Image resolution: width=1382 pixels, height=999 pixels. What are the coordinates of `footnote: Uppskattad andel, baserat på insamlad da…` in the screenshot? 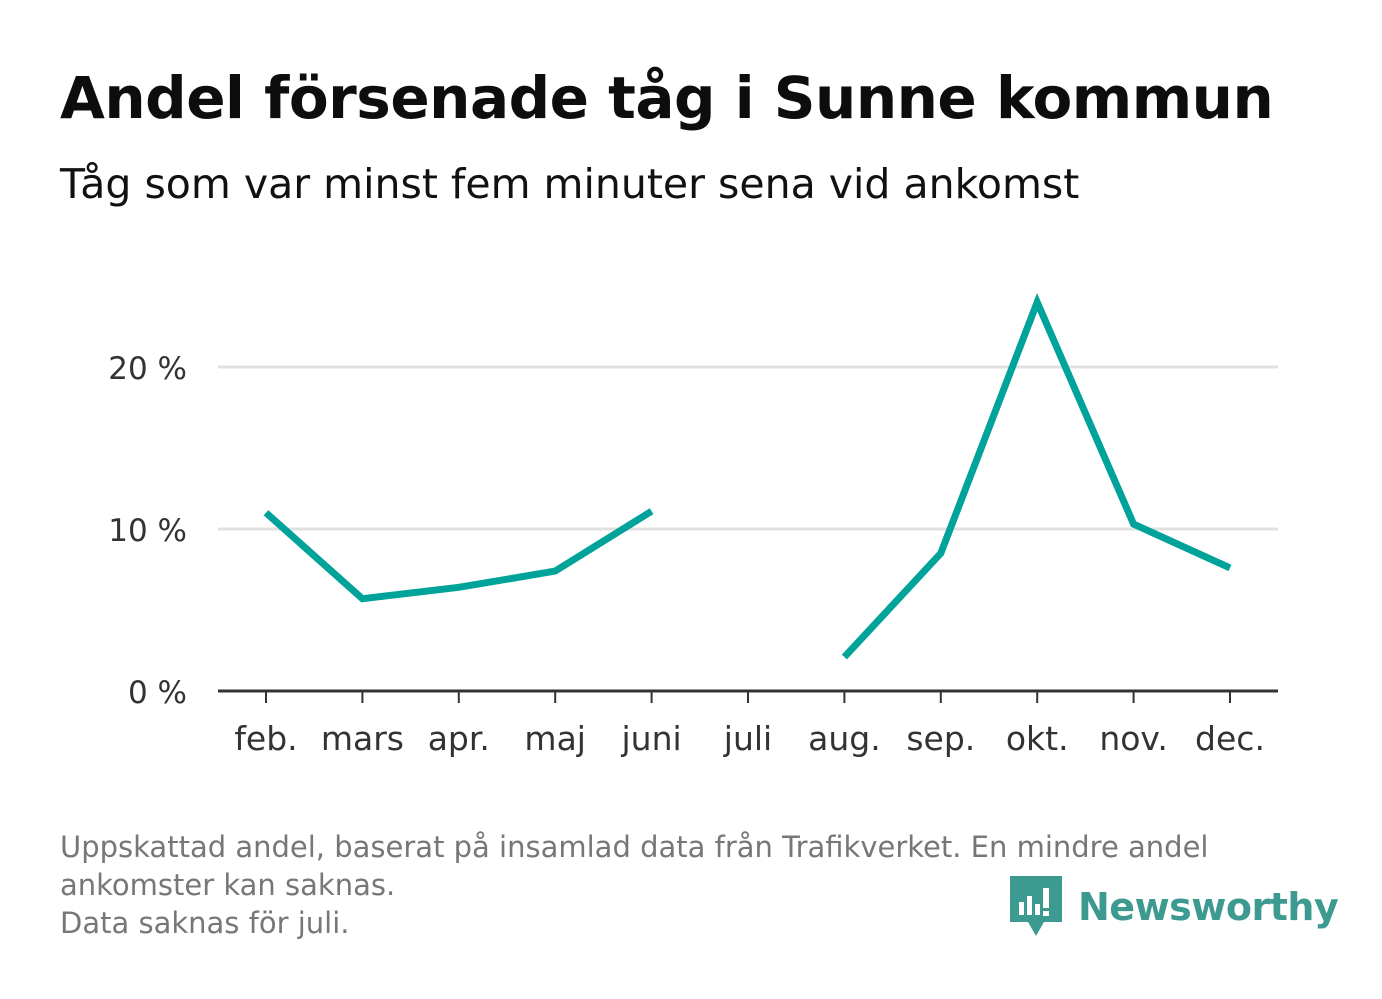 It's located at (690, 885).